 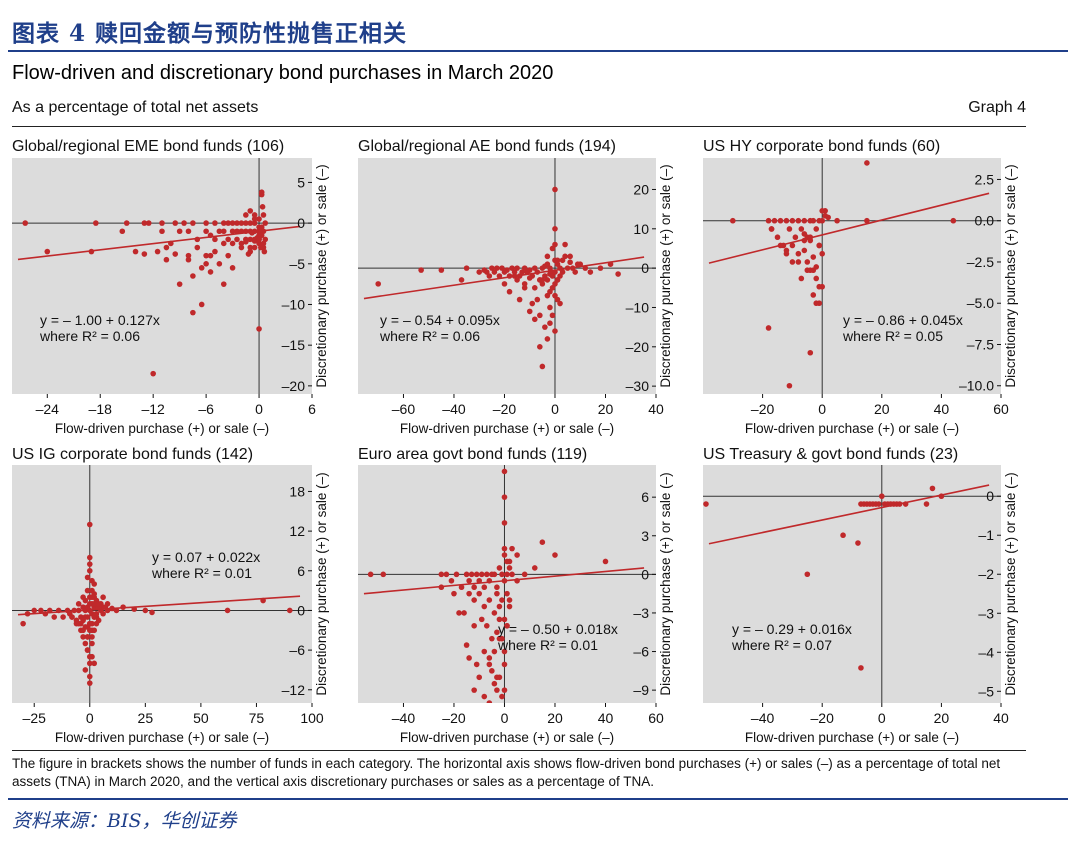 I want to click on r-squared-label: where R² = 0.01, so click(x=201, y=573).